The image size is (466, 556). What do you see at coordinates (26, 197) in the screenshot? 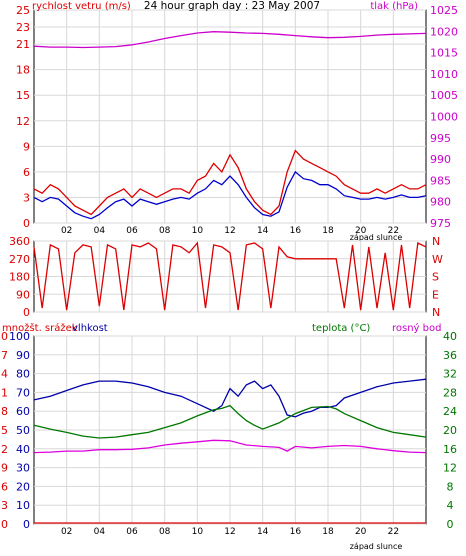
I see `wind-speed-tick-label: 3` at bounding box center [26, 197].